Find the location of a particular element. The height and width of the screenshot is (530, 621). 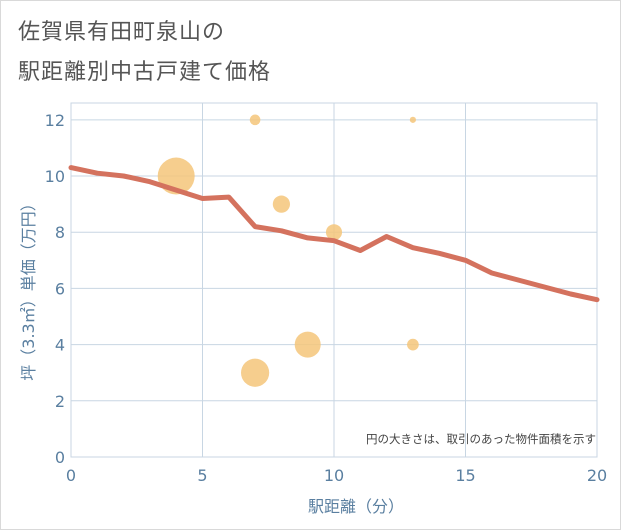

x-tick-label: 15 is located at coordinates (465, 475).